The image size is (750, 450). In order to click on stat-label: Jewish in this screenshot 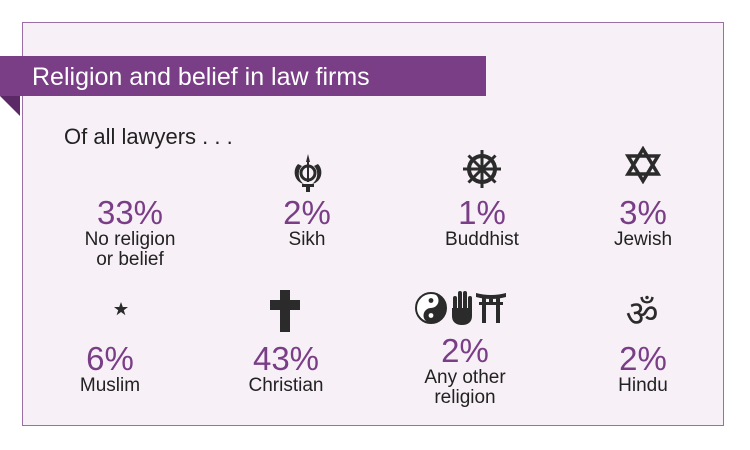, I will do `click(643, 239)`.